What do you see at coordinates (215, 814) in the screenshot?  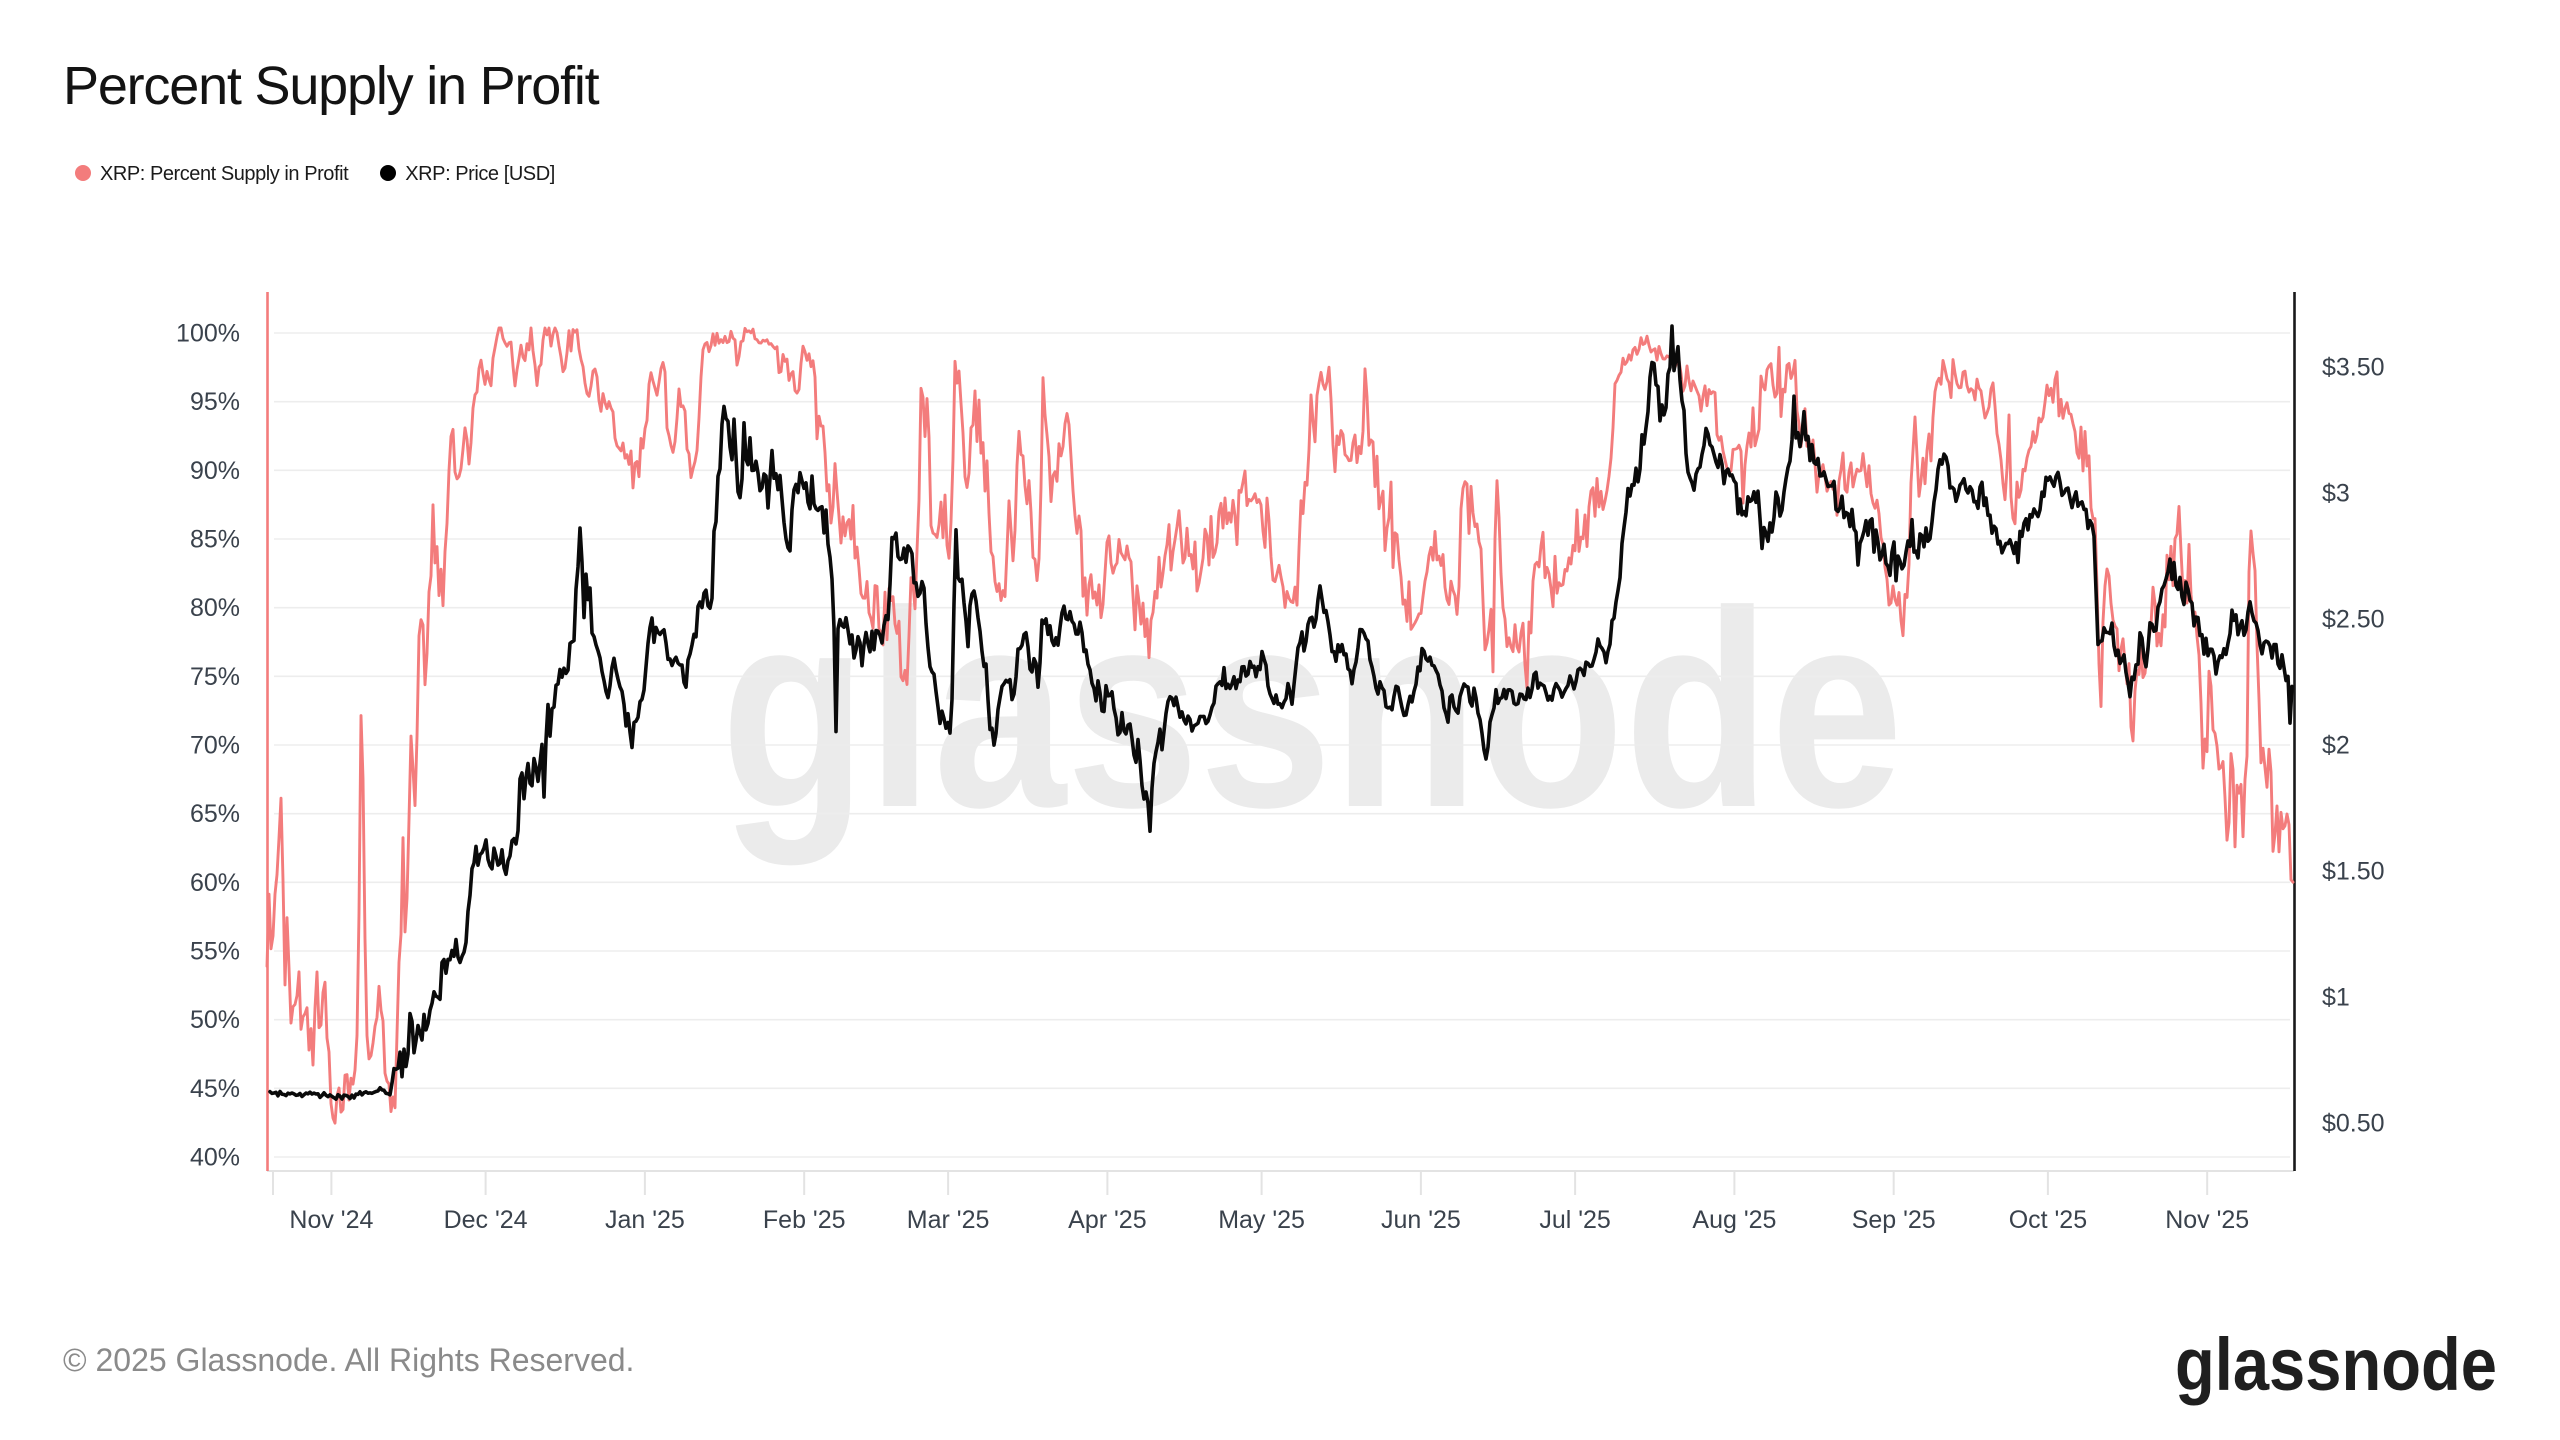 I see `svg-text: 65%` at bounding box center [215, 814].